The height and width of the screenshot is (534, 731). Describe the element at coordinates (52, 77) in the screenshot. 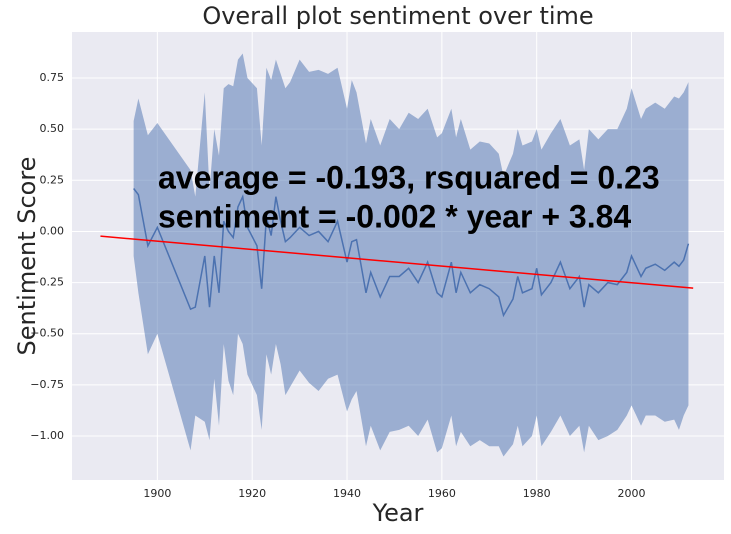

I see `y-tick-label: 0.75` at that location.